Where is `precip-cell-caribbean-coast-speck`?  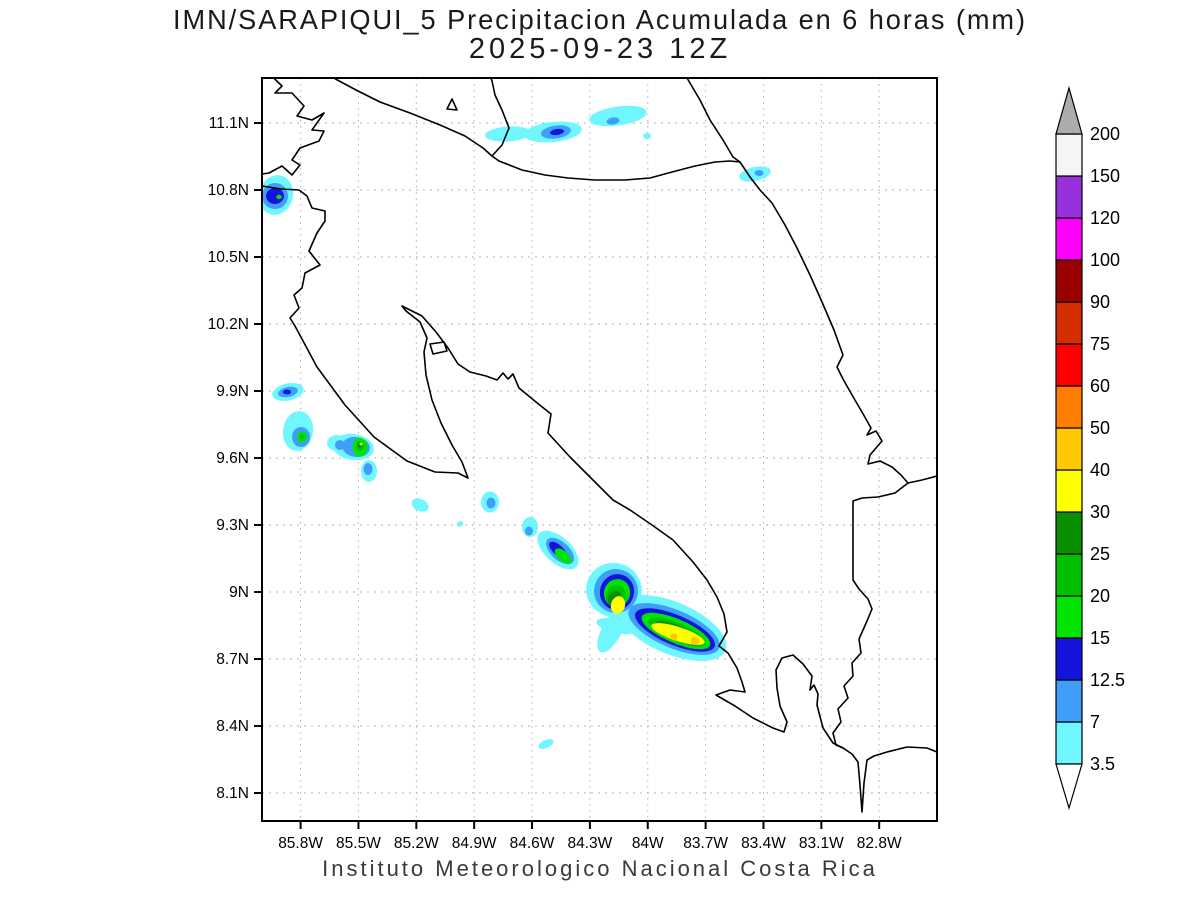
precip-cell-caribbean-coast-speck is located at coordinates (755, 174).